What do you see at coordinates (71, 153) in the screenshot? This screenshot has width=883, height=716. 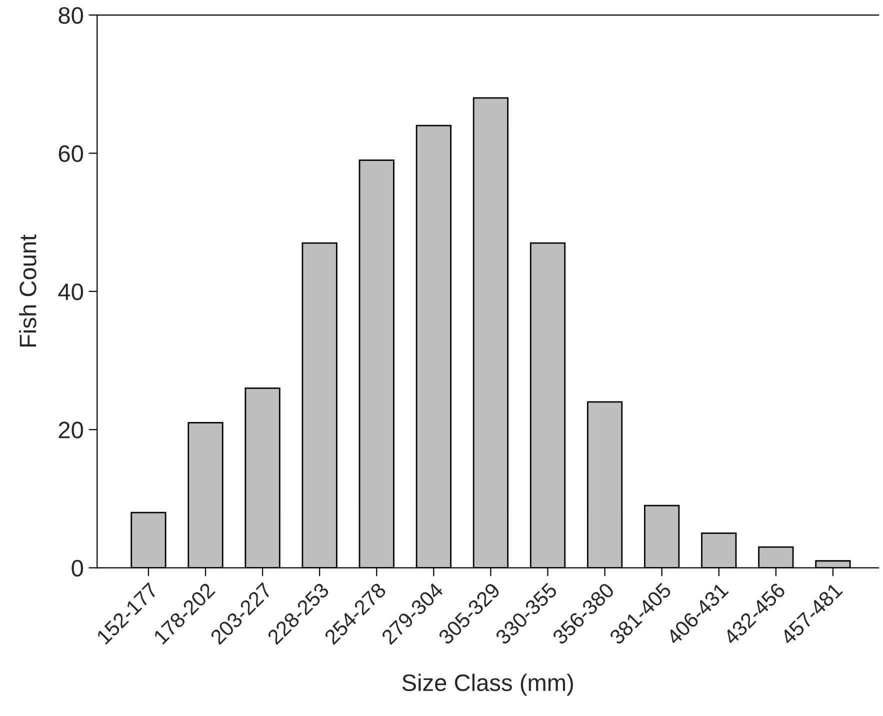 I see `y-tick-label: 60` at bounding box center [71, 153].